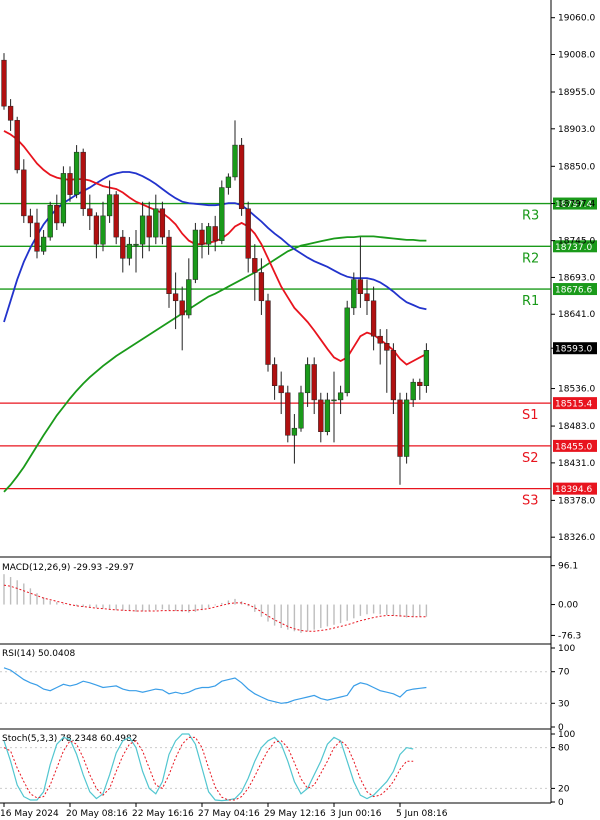 This screenshot has height=820, width=600. What do you see at coordinates (530, 458) in the screenshot?
I see `level-name-s2: S2` at bounding box center [530, 458].